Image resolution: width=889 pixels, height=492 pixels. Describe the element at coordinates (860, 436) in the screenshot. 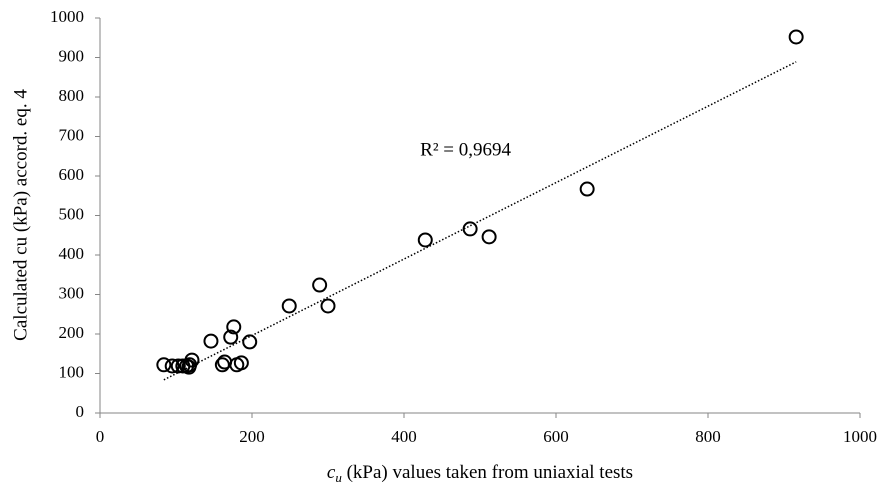

I see `x-tick-label: 1000` at that location.